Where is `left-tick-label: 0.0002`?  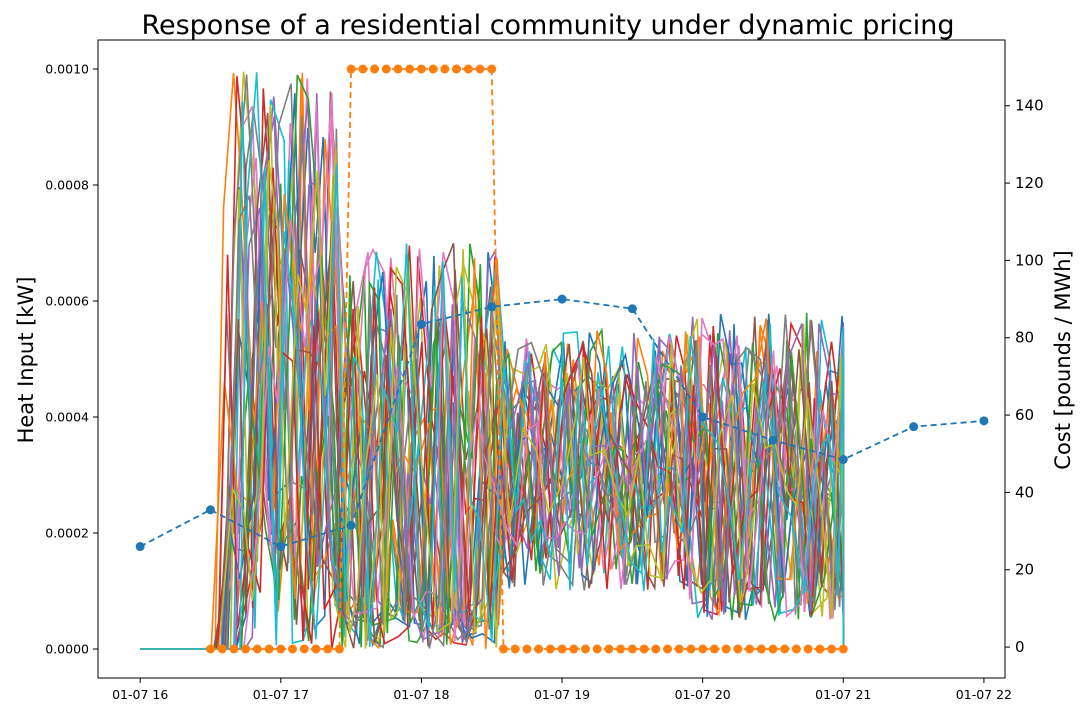 left-tick-label: 0.0002 is located at coordinates (67, 533).